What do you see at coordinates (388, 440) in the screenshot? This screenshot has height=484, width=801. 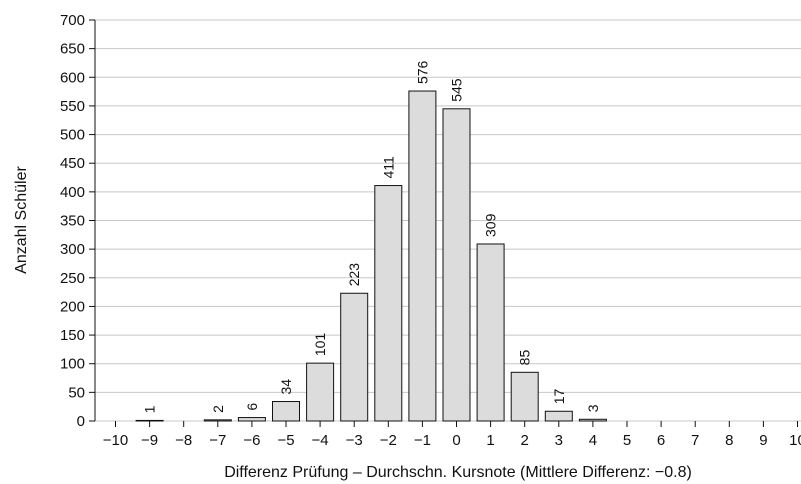 I see `x-tick-label: −2` at bounding box center [388, 440].